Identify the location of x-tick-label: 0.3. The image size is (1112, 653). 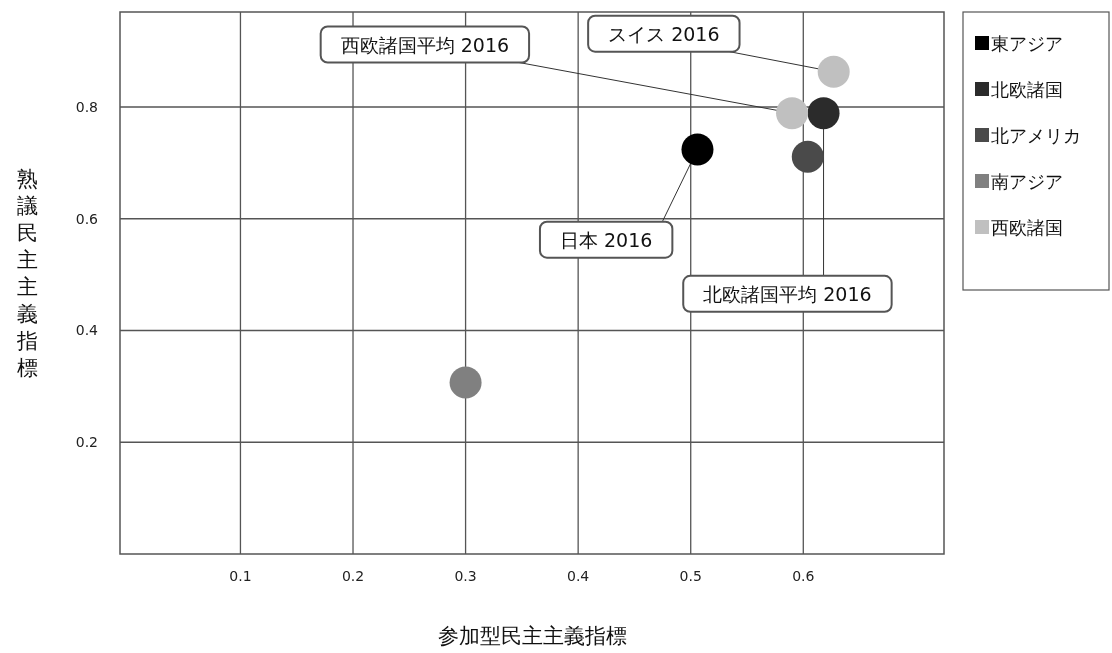
(465, 576).